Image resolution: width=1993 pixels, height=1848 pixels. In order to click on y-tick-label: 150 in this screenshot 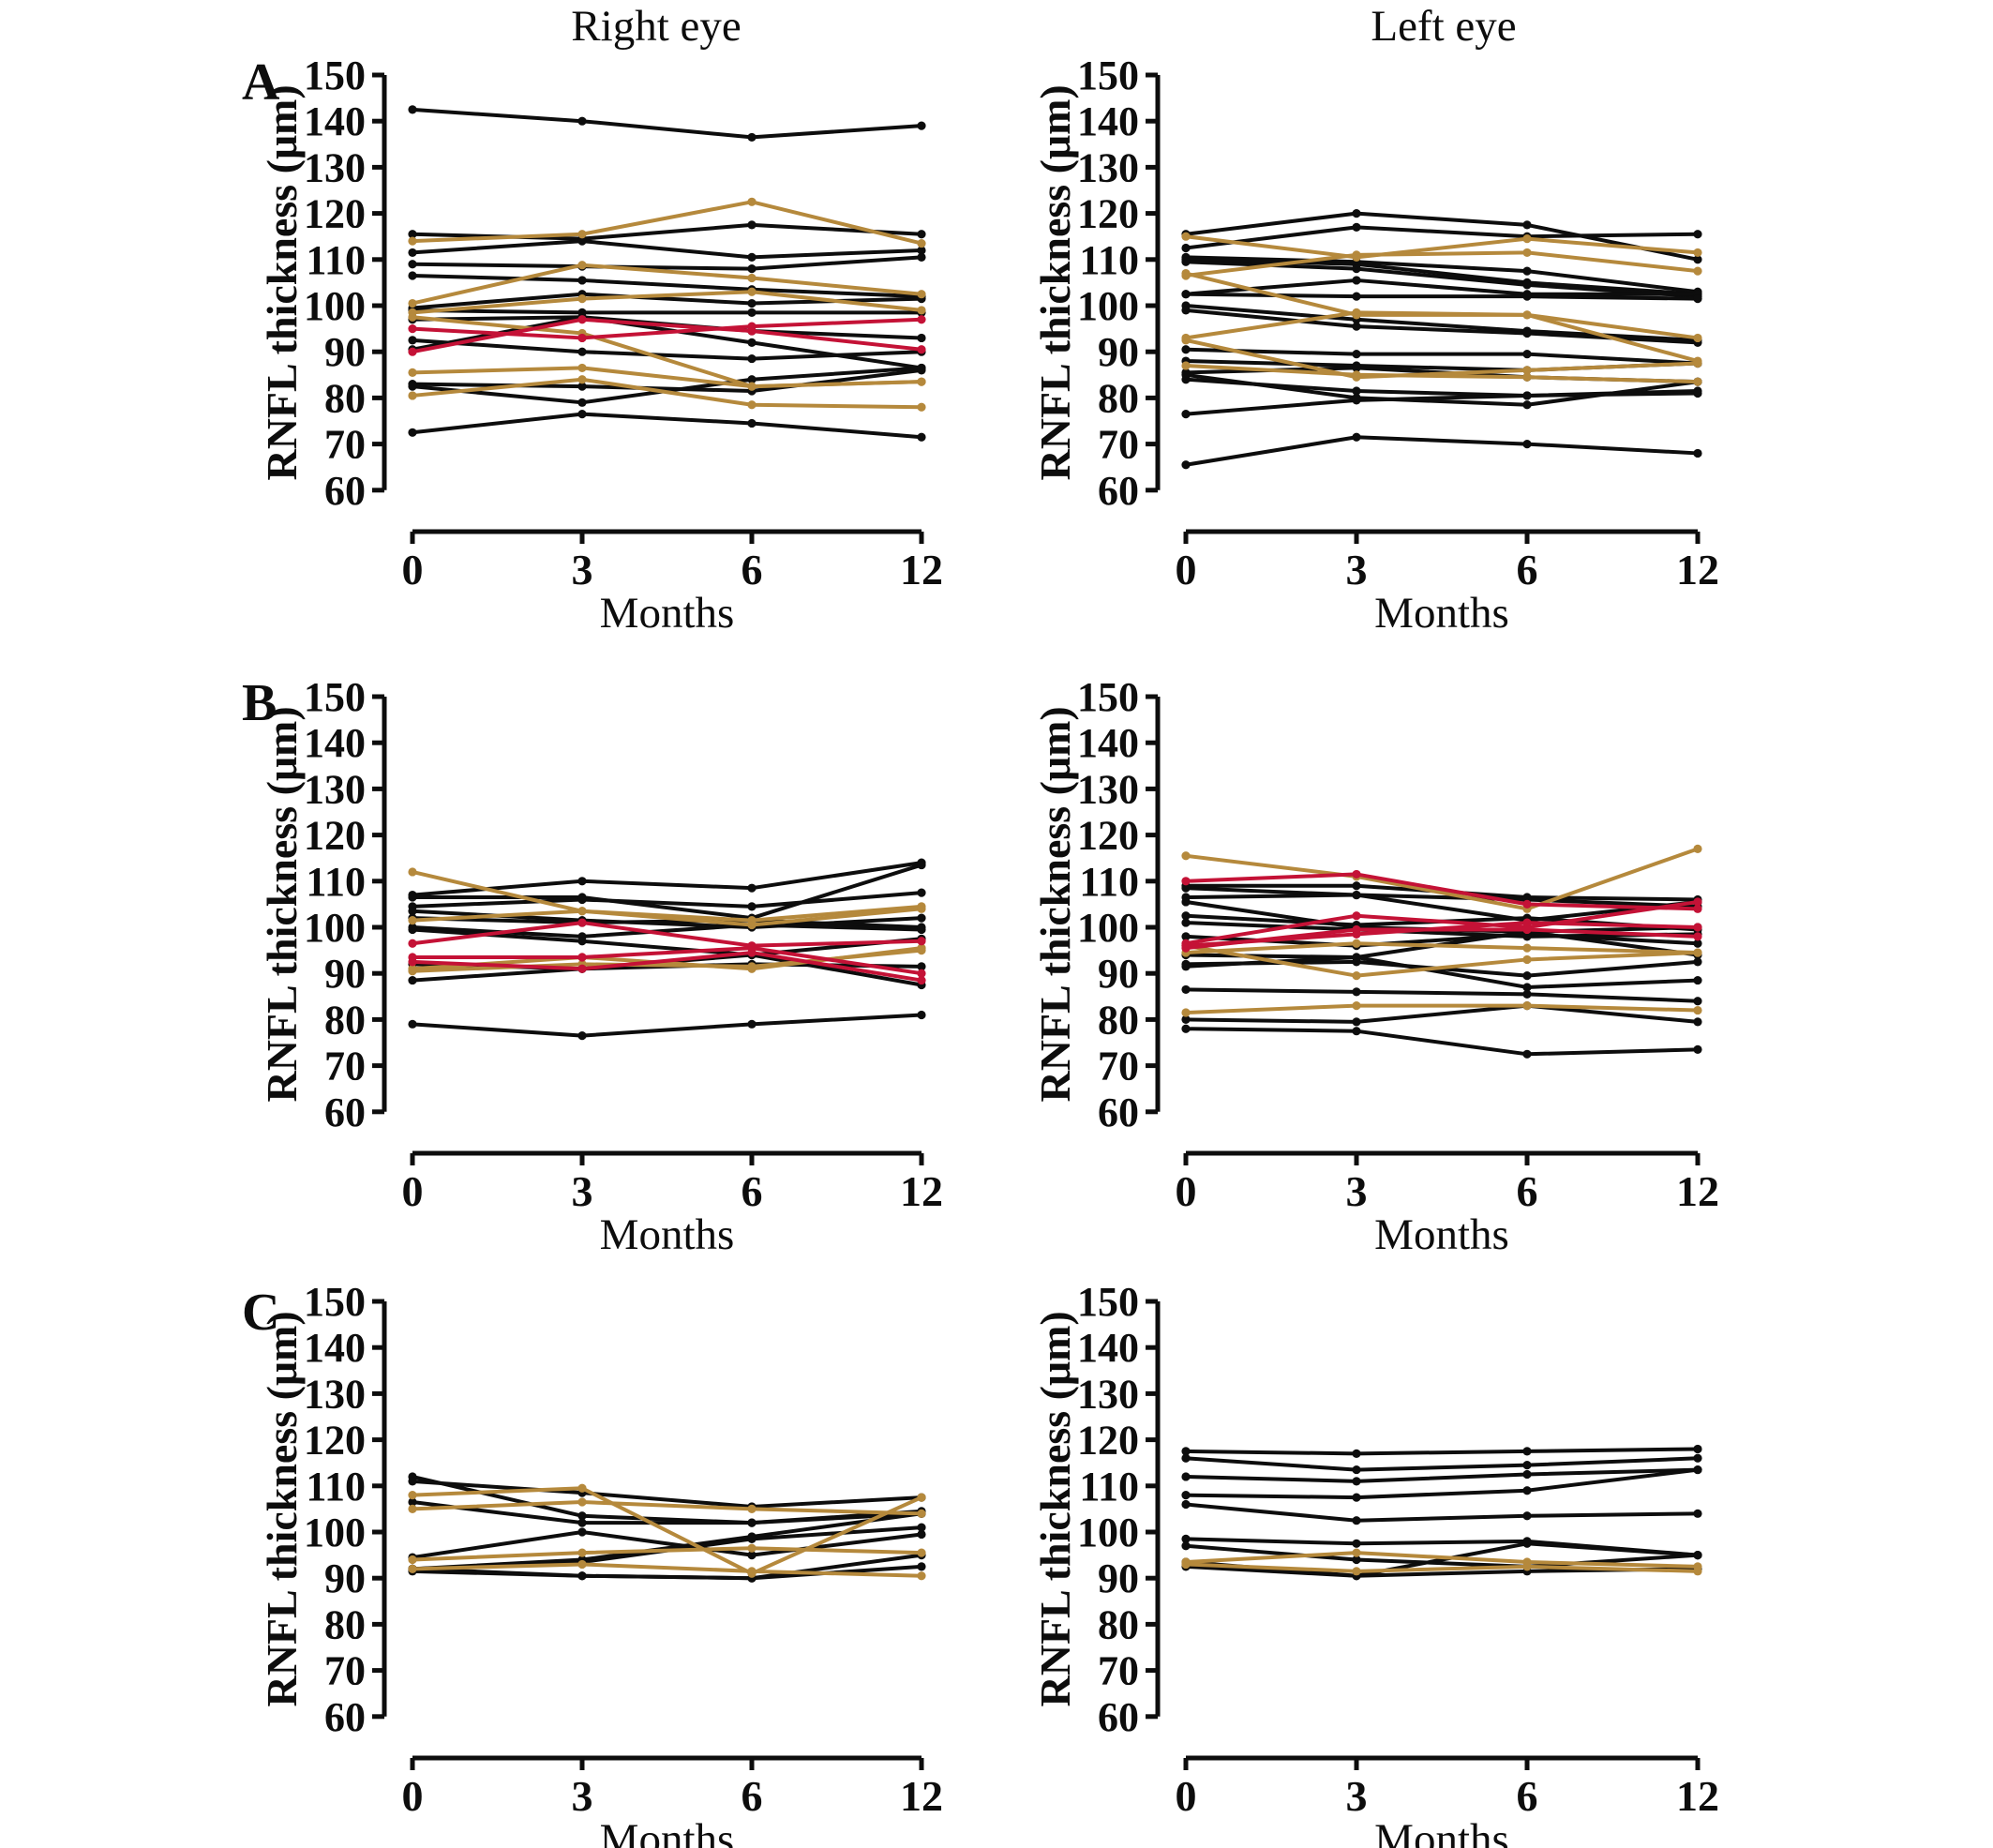, I will do `click(1108, 697)`.